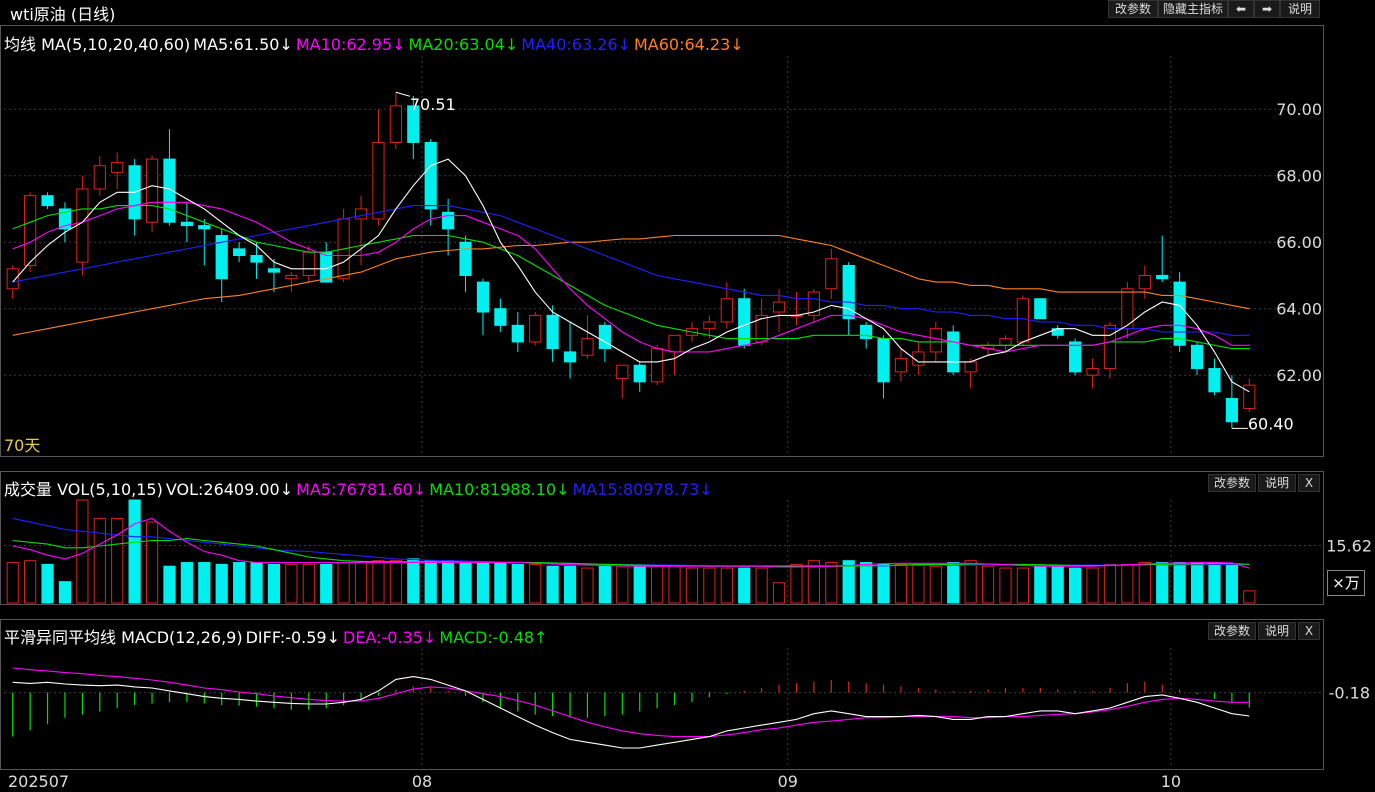  Describe the element at coordinates (1309, 631) in the screenshot. I see `macd-close-button: X` at that location.